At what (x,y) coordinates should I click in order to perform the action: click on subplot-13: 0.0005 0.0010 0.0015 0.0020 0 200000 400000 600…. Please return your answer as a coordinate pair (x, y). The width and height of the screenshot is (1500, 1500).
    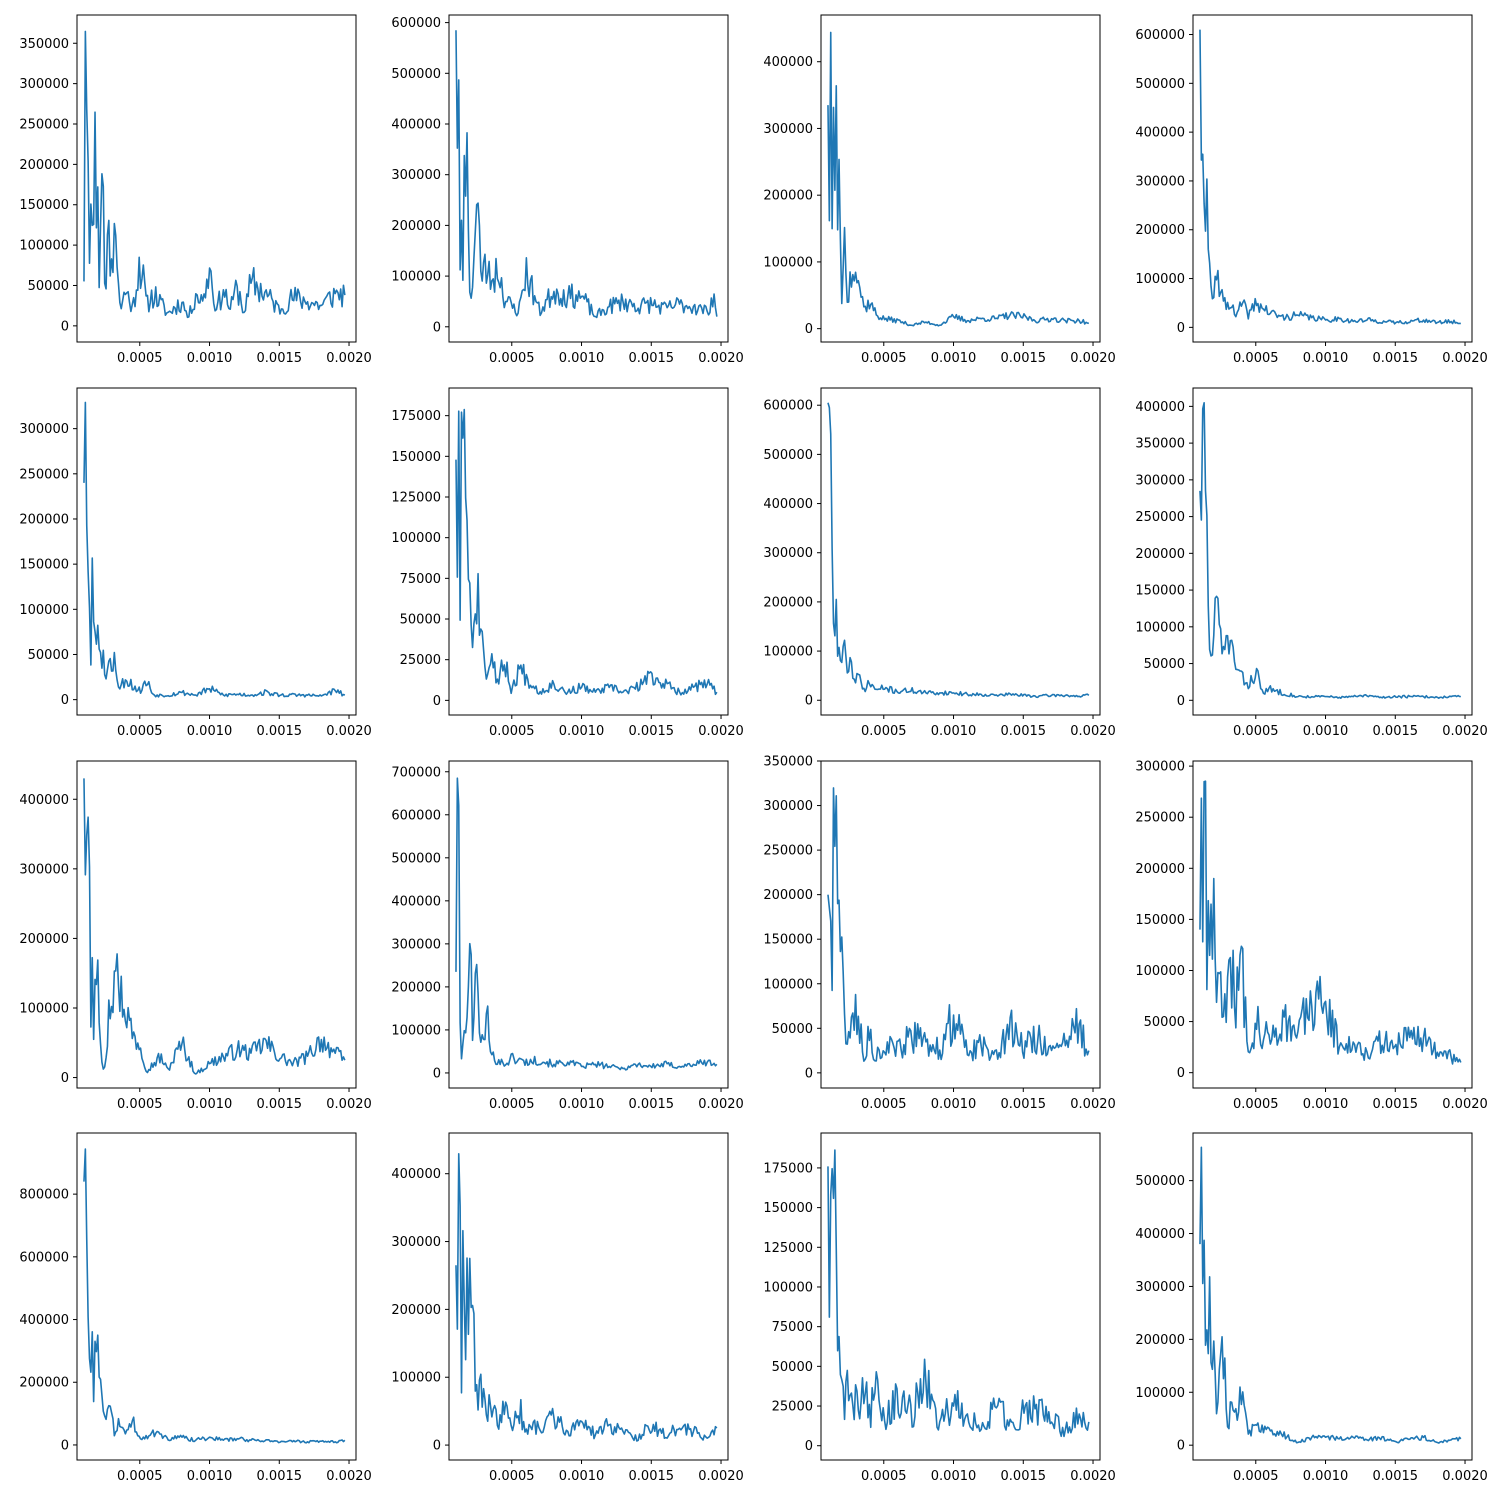
    Looking at the image, I should click on (195, 1308).